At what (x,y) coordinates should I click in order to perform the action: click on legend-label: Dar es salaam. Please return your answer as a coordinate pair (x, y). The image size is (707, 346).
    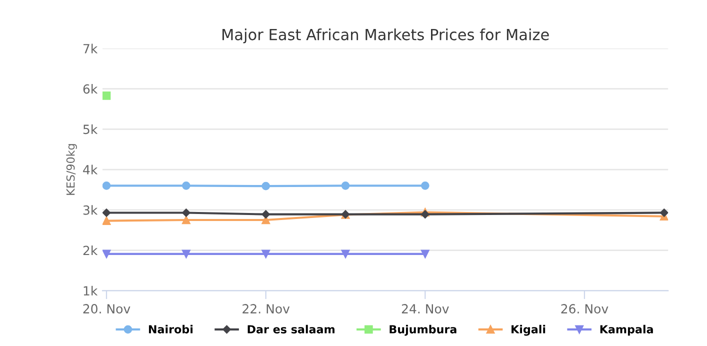
    Looking at the image, I should click on (291, 329).